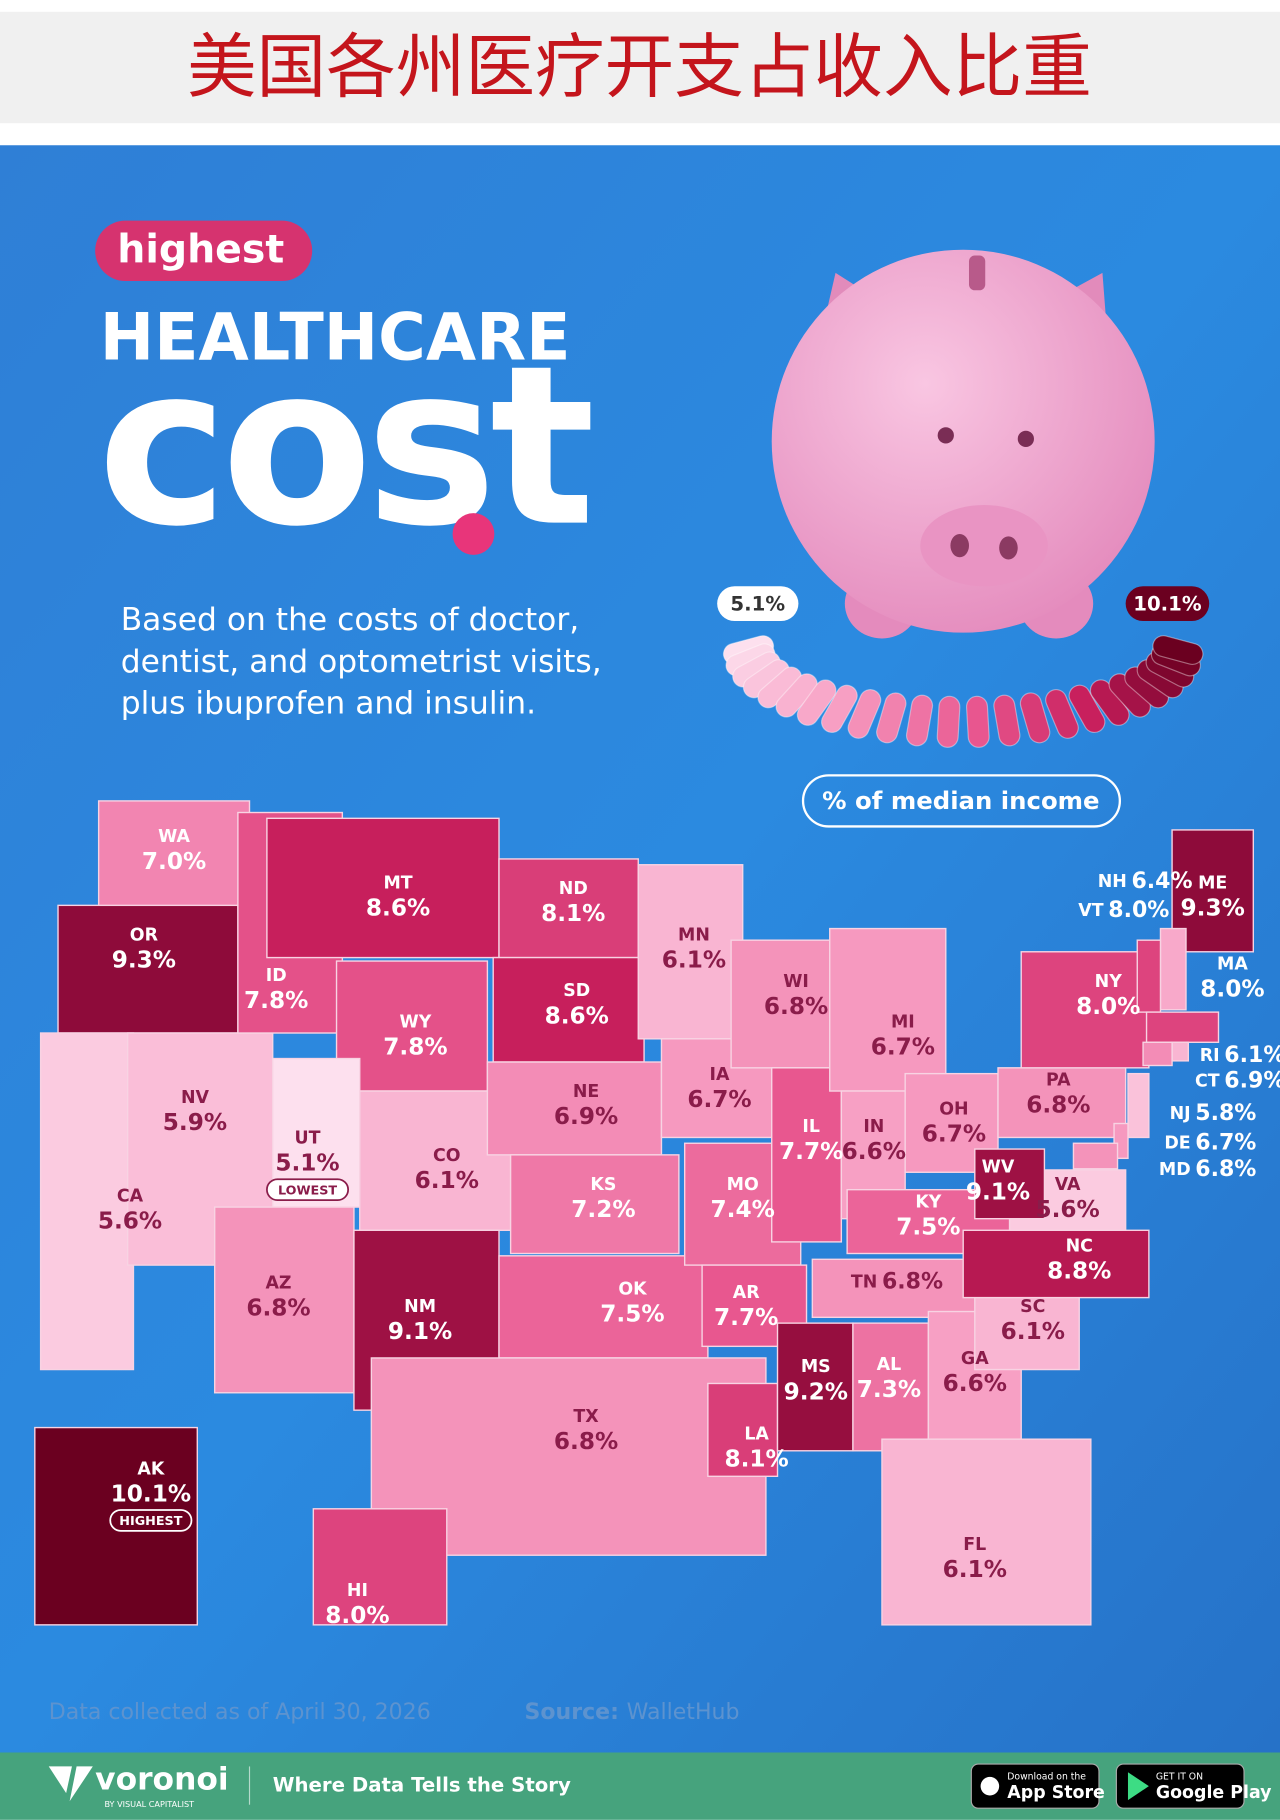 The image size is (1280, 1820). I want to click on state-badge-label: LOWEST, so click(307, 1190).